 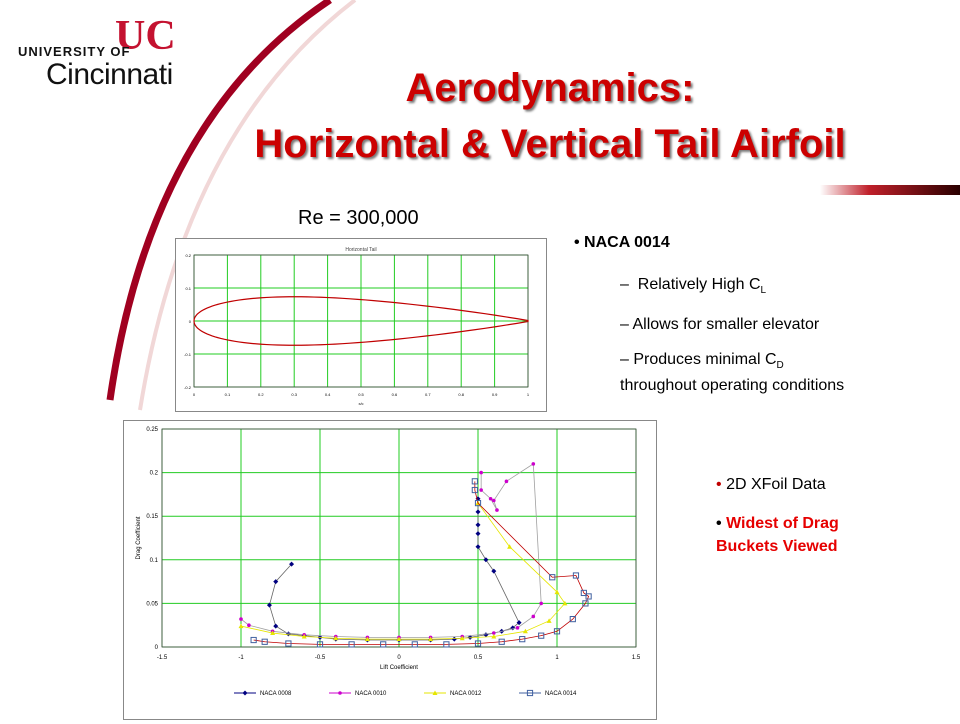 I want to click on drag-y-tick-label: 0, so click(x=157, y=648).